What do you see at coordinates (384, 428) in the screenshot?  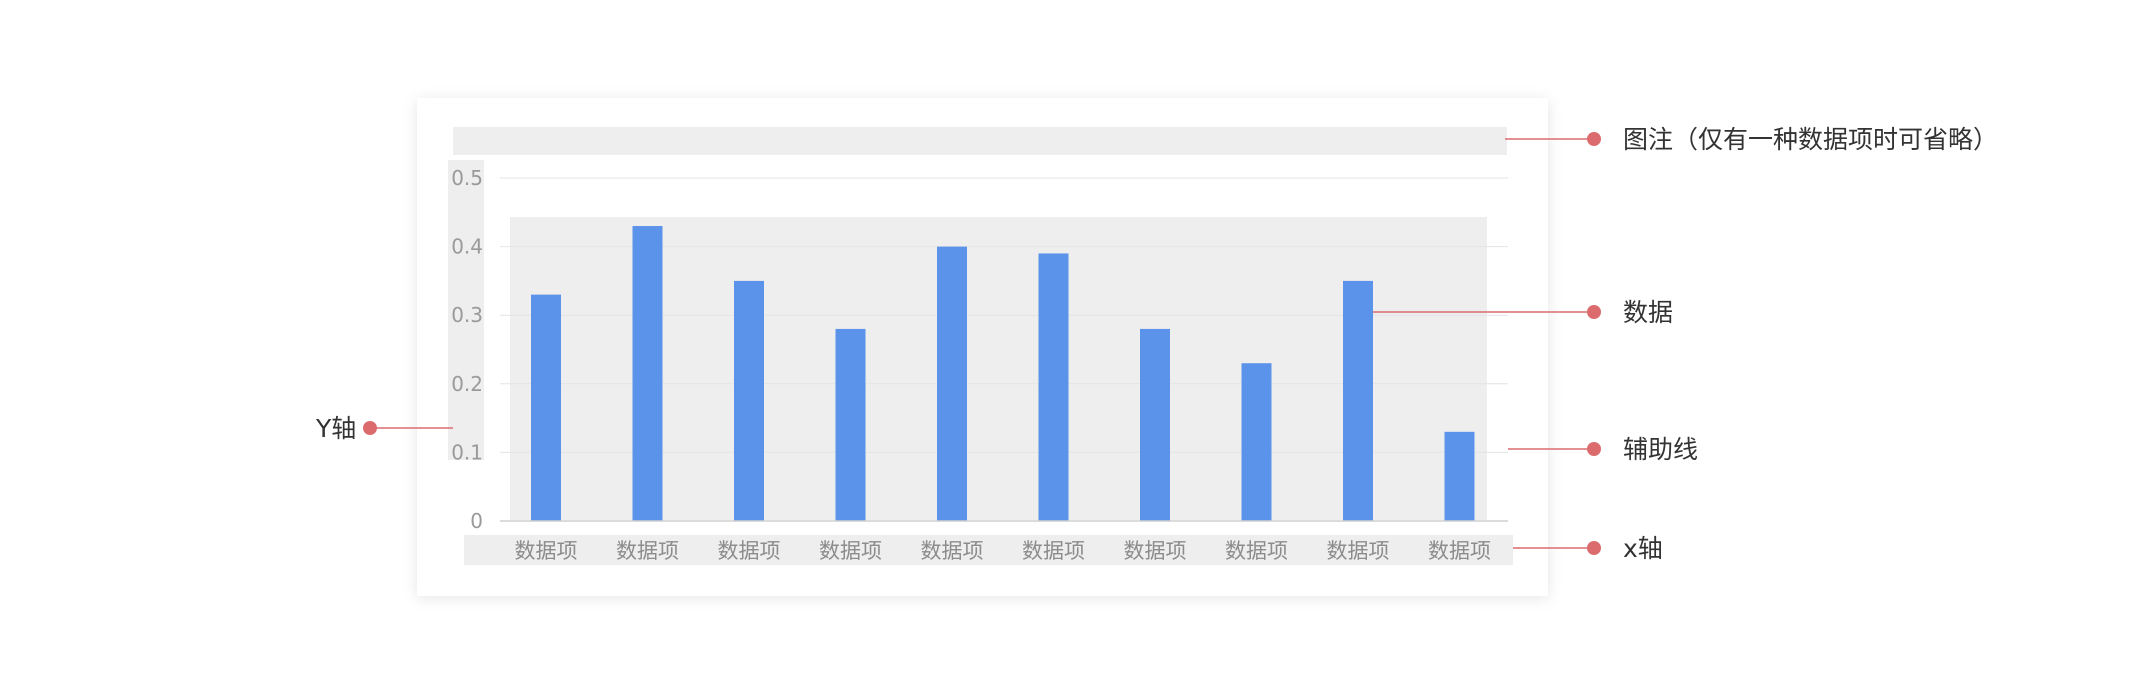 I see `callout-y-axis: Y轴` at bounding box center [384, 428].